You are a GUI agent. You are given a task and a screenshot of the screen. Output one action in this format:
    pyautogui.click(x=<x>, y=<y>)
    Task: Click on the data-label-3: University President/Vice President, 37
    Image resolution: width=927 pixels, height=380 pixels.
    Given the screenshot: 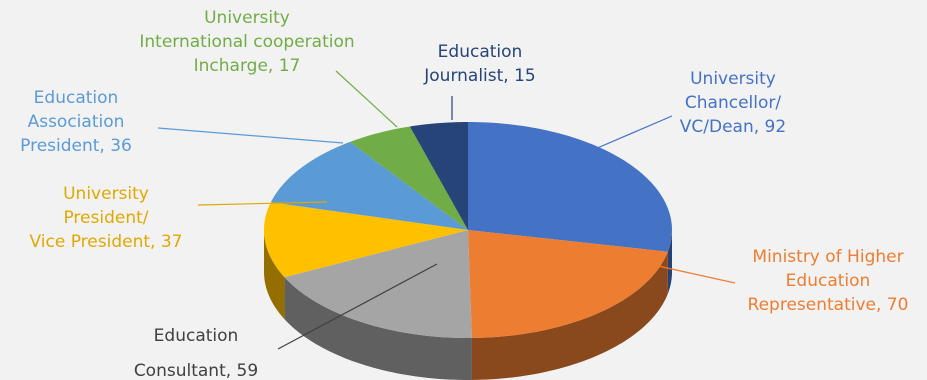 What is the action you would take?
    pyautogui.click(x=106, y=218)
    